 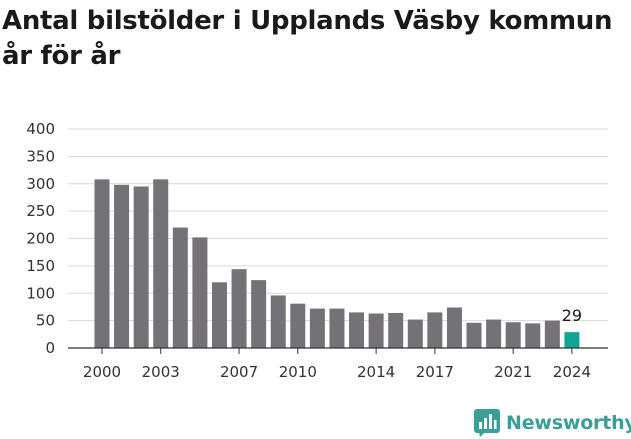 I want to click on bar-2001, so click(x=122, y=266).